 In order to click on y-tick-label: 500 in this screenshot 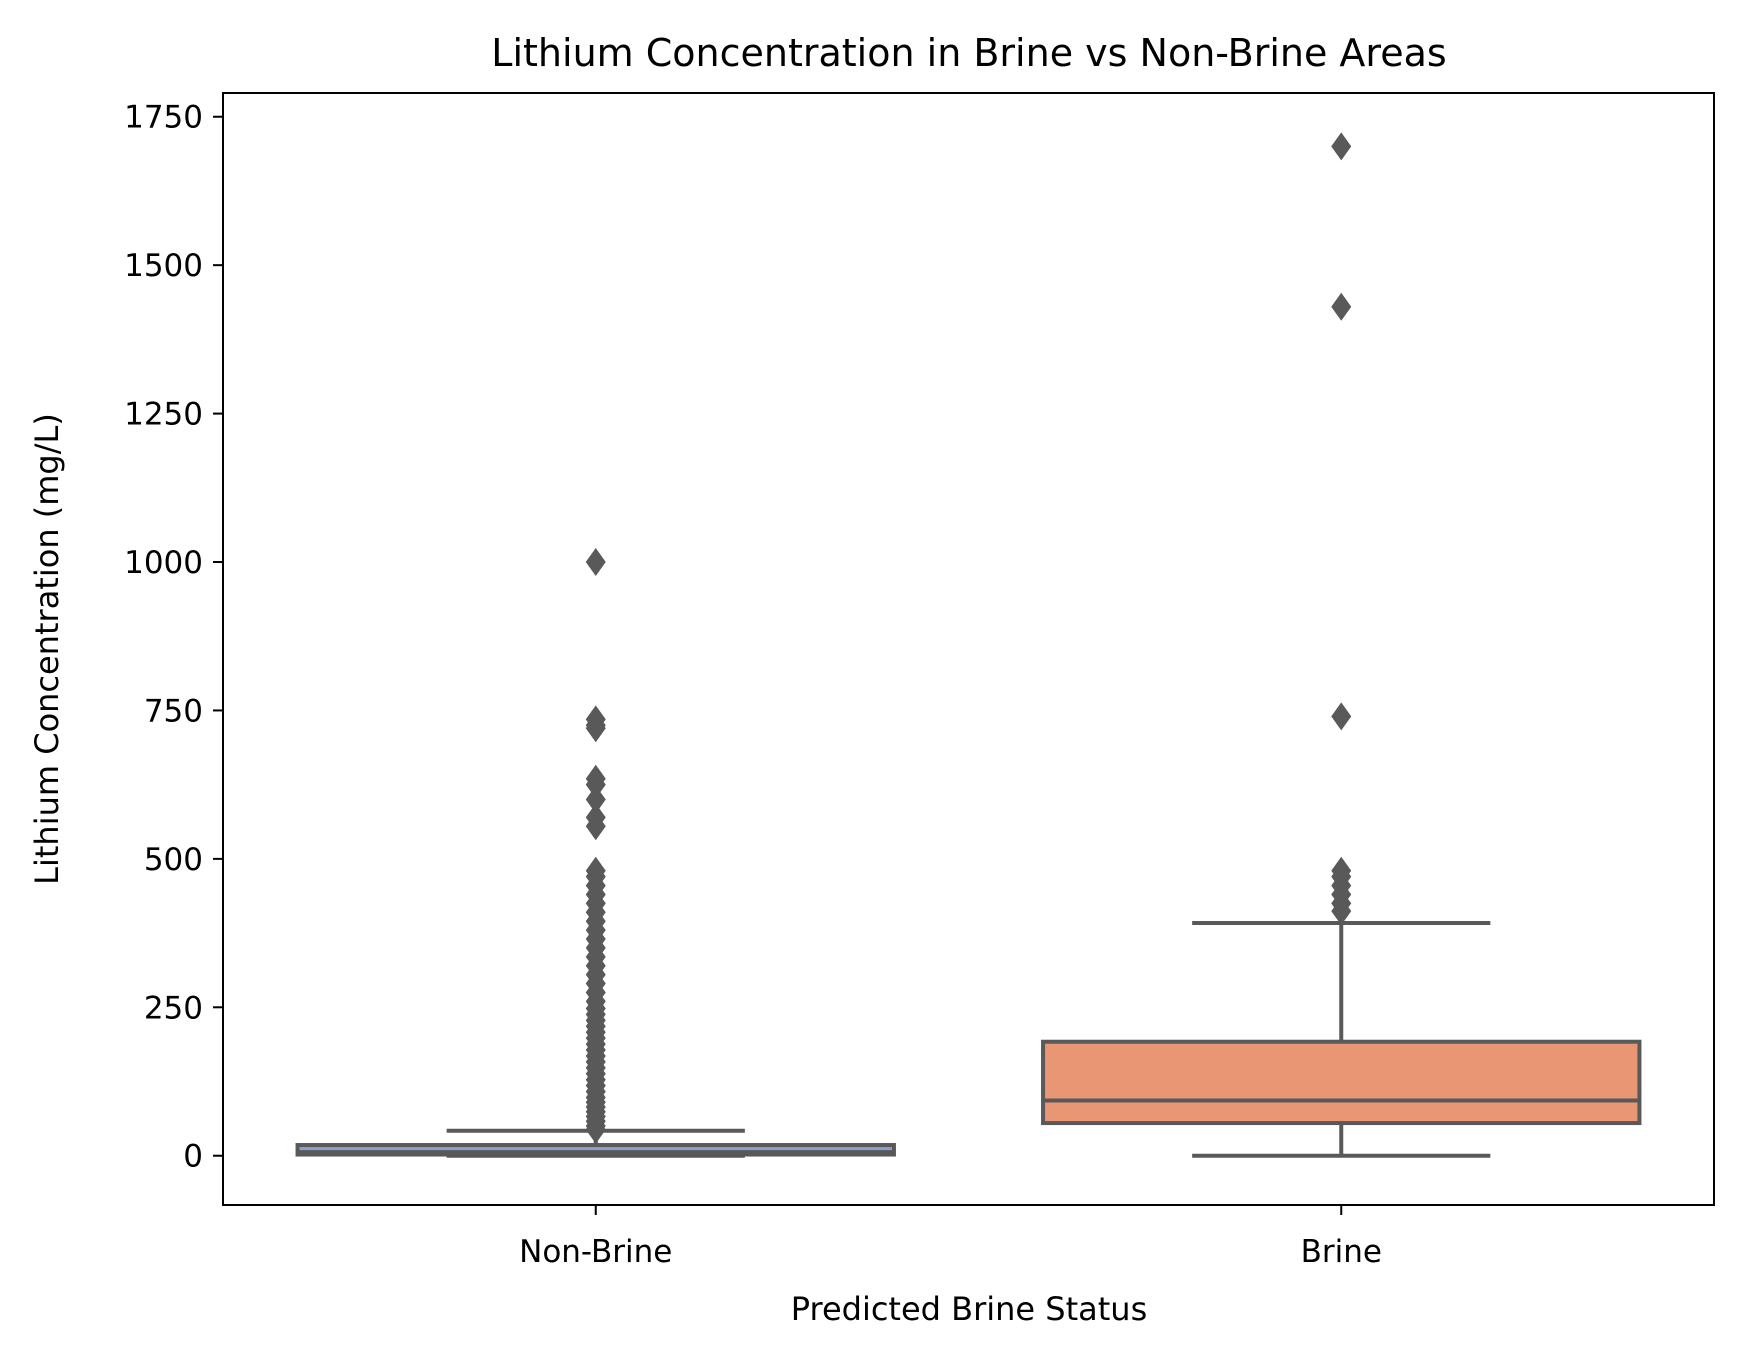, I will do `click(173, 860)`.